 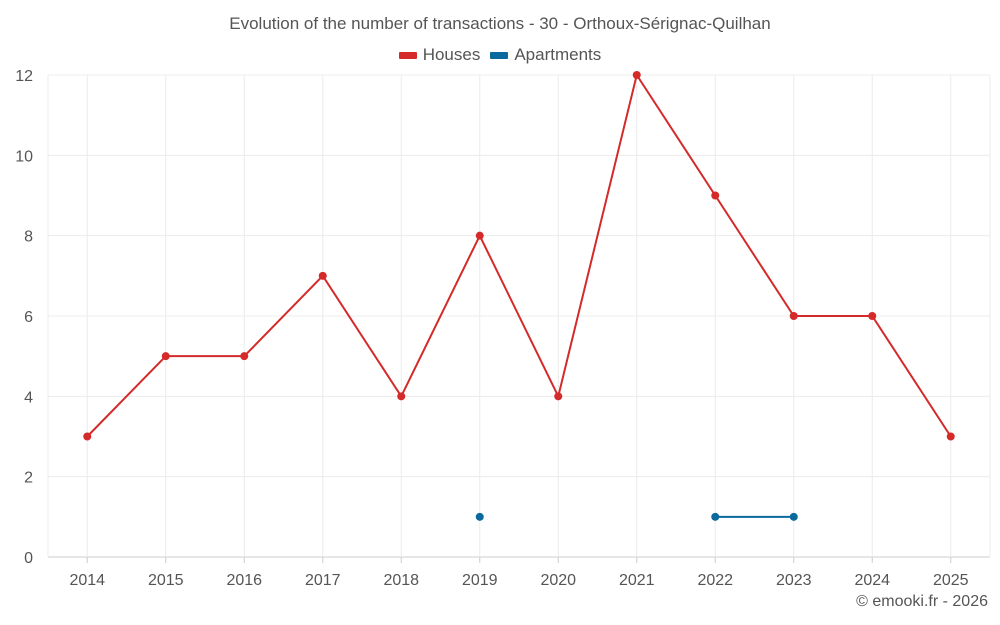 What do you see at coordinates (28, 558) in the screenshot?
I see `y-tick-label-0: 0` at bounding box center [28, 558].